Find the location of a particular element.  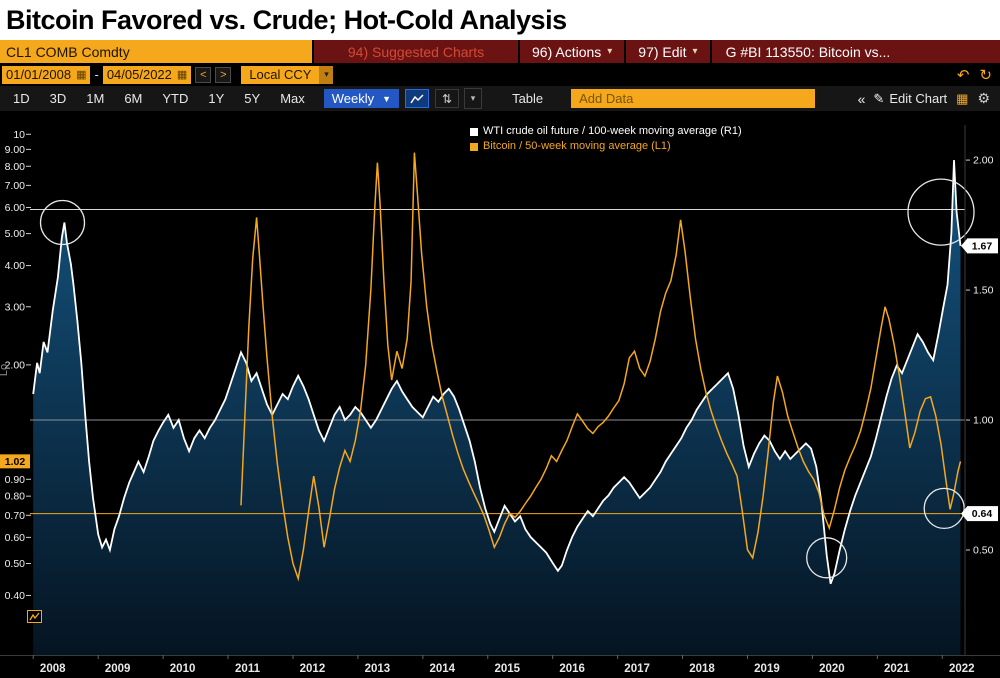

x-axis-year-label: 2020 is located at coordinates (832, 669).